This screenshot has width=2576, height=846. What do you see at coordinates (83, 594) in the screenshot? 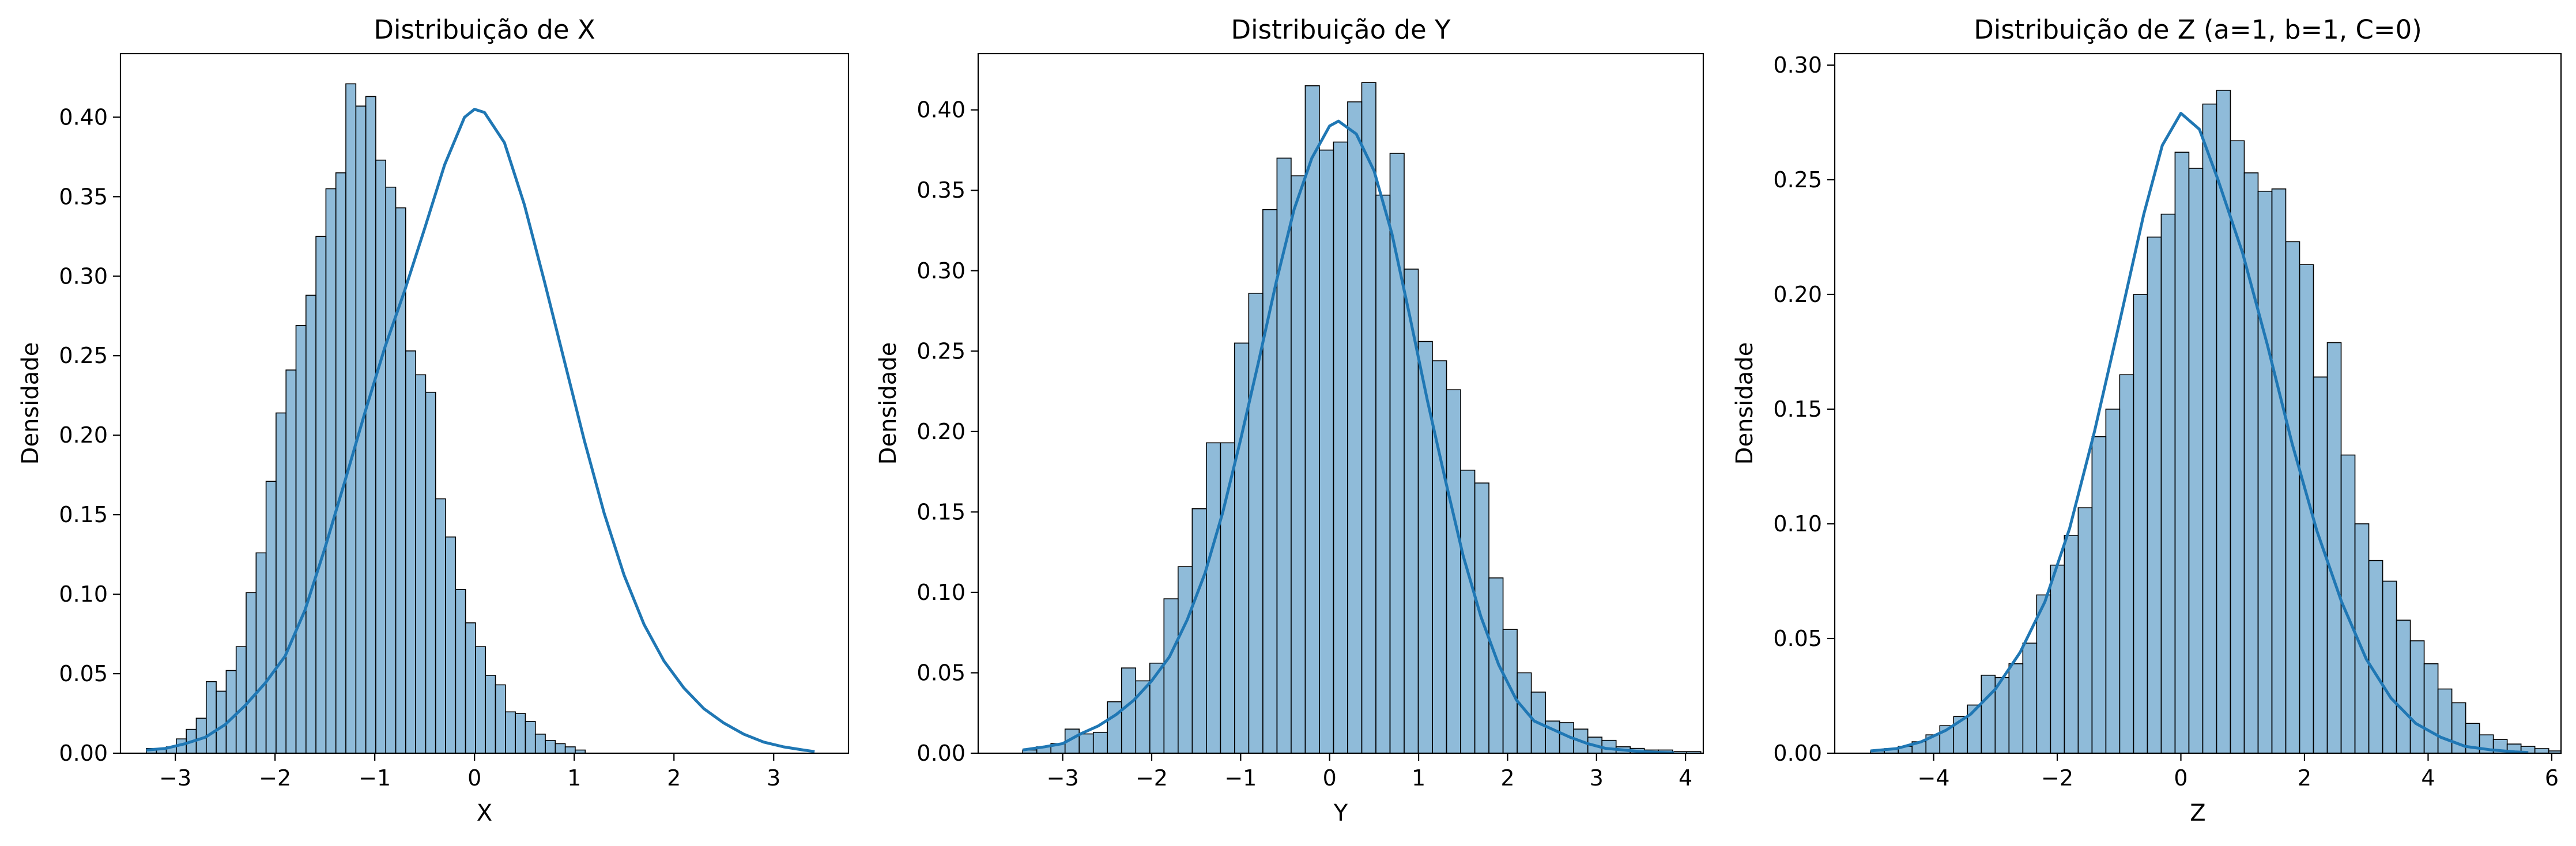
I see `y-tick-label: 0.10` at bounding box center [83, 594].